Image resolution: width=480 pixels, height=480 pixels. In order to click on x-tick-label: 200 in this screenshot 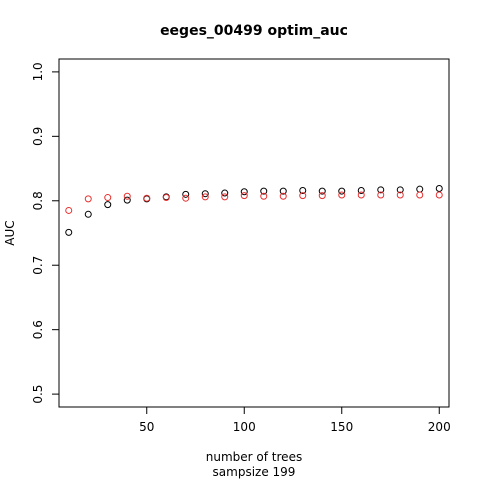, I will do `click(439, 427)`.